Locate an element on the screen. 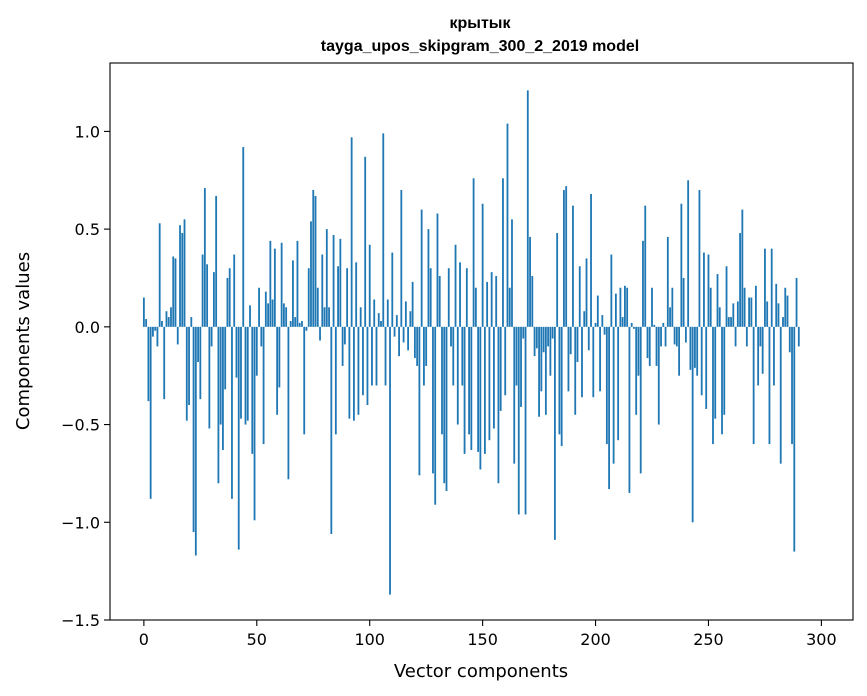 Image resolution: width=867 pixels, height=696 pixels. x-tick-label: 250 is located at coordinates (708, 639).